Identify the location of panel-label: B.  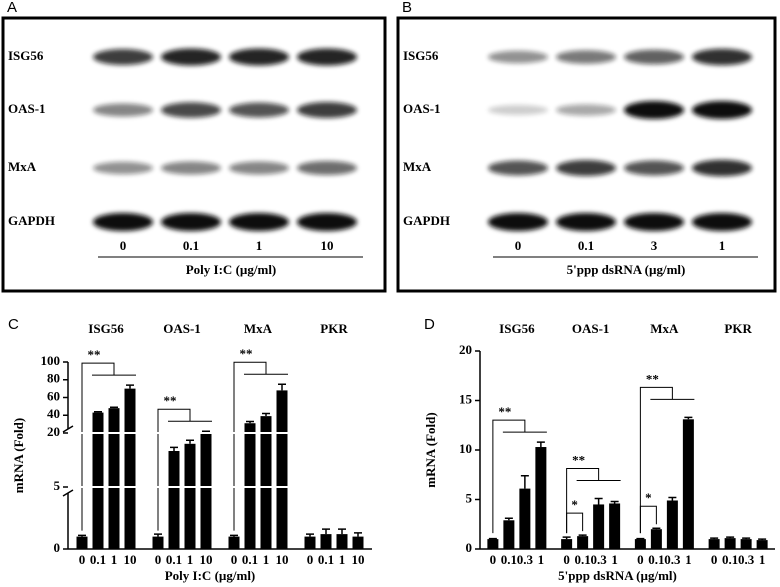
(407, 8).